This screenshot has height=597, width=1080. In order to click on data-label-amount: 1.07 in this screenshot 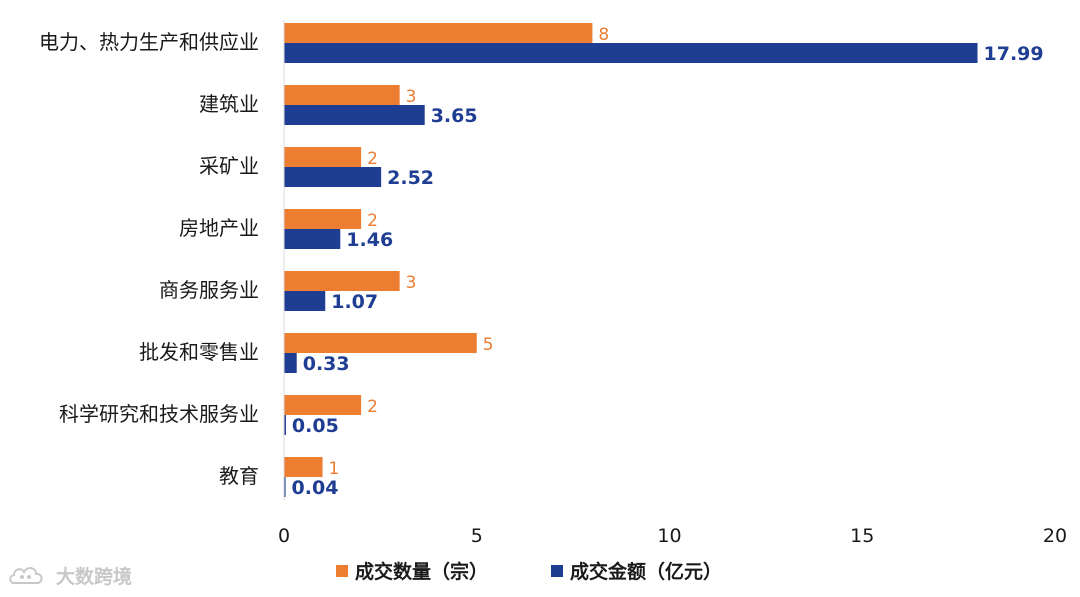, I will do `click(354, 302)`.